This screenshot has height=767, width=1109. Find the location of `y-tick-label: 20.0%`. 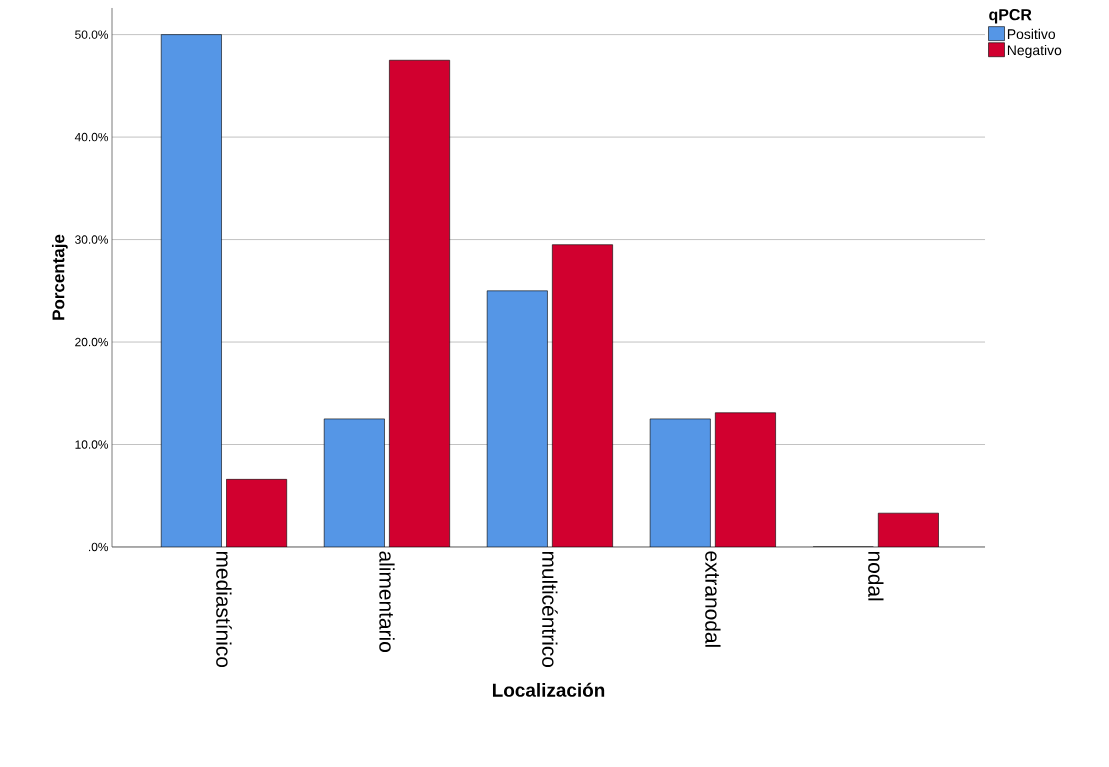

y-tick-label: 20.0% is located at coordinates (92, 342).